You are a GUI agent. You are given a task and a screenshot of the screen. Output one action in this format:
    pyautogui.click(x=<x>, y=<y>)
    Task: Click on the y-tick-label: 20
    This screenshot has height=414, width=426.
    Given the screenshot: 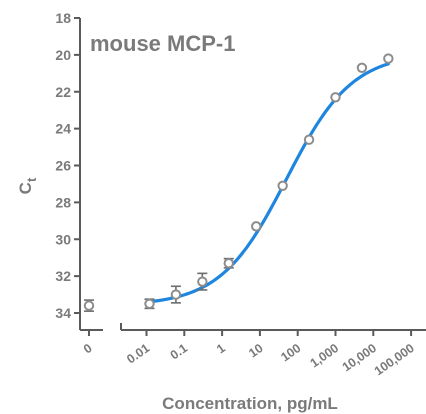 What is the action you would take?
    pyautogui.click(x=63, y=55)
    